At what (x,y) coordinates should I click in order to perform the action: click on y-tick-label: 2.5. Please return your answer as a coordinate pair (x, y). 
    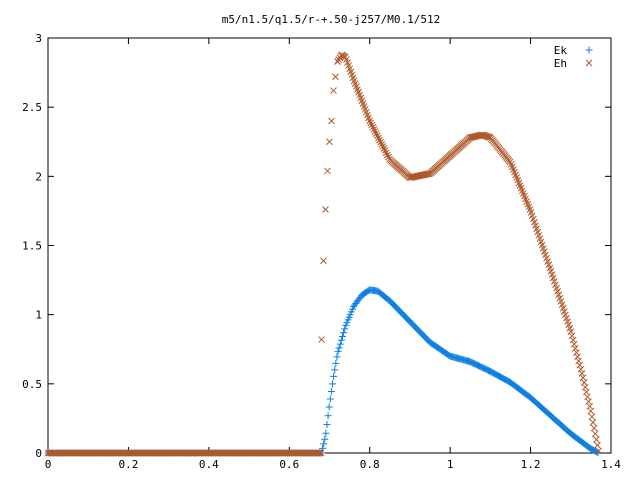
    Looking at the image, I should click on (32, 107).